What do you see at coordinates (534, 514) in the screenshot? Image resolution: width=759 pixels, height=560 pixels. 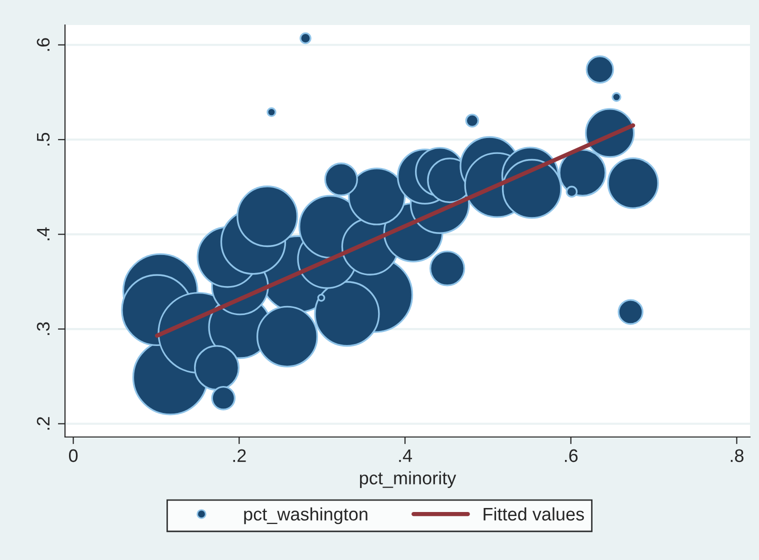 I see `legend-label: Fitted values` at bounding box center [534, 514].